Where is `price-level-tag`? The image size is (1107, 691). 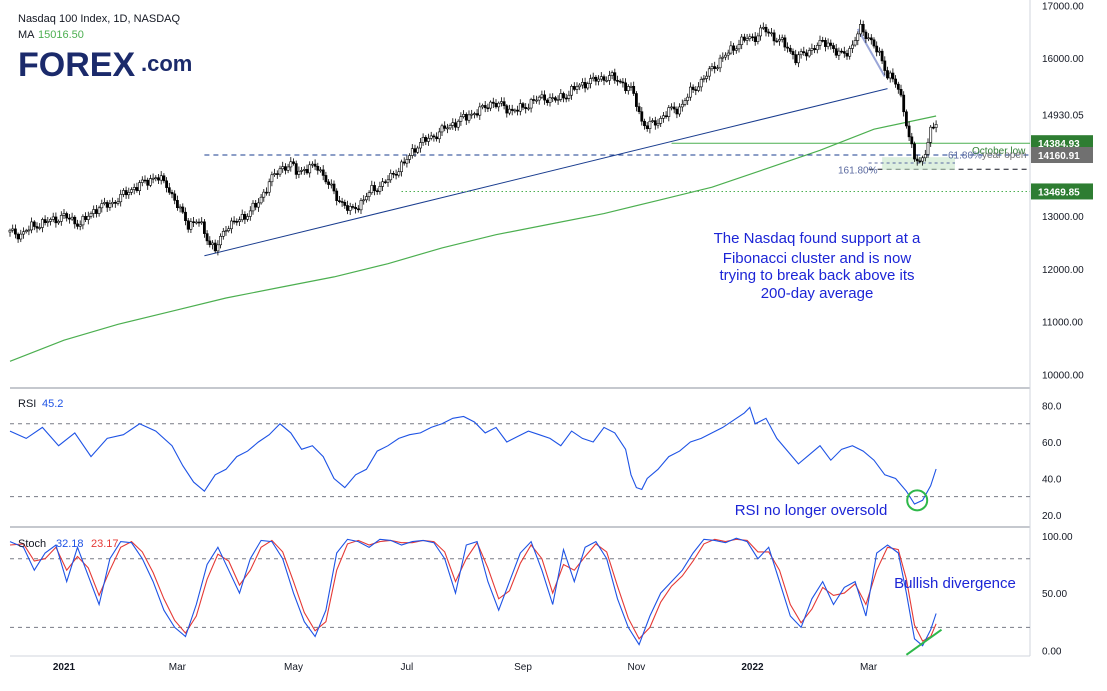
price-level-tag is located at coordinates (1062, 191).